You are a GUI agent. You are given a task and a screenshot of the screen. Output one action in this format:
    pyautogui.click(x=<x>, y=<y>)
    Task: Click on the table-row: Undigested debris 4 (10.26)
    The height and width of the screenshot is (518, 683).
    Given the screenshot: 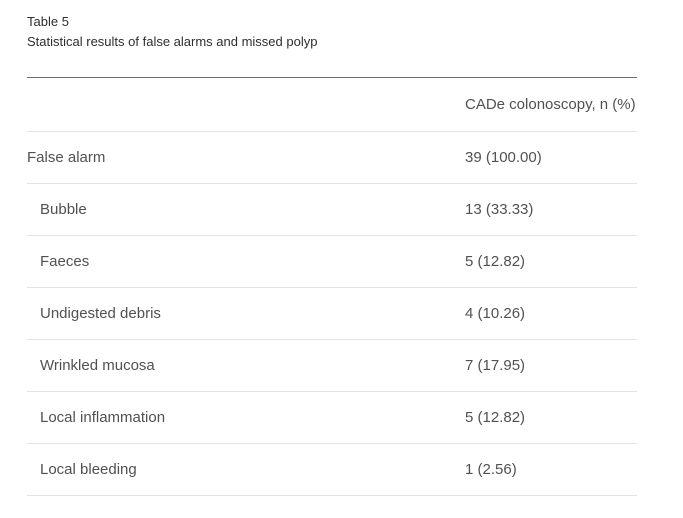 What is the action you would take?
    pyautogui.click(x=332, y=314)
    